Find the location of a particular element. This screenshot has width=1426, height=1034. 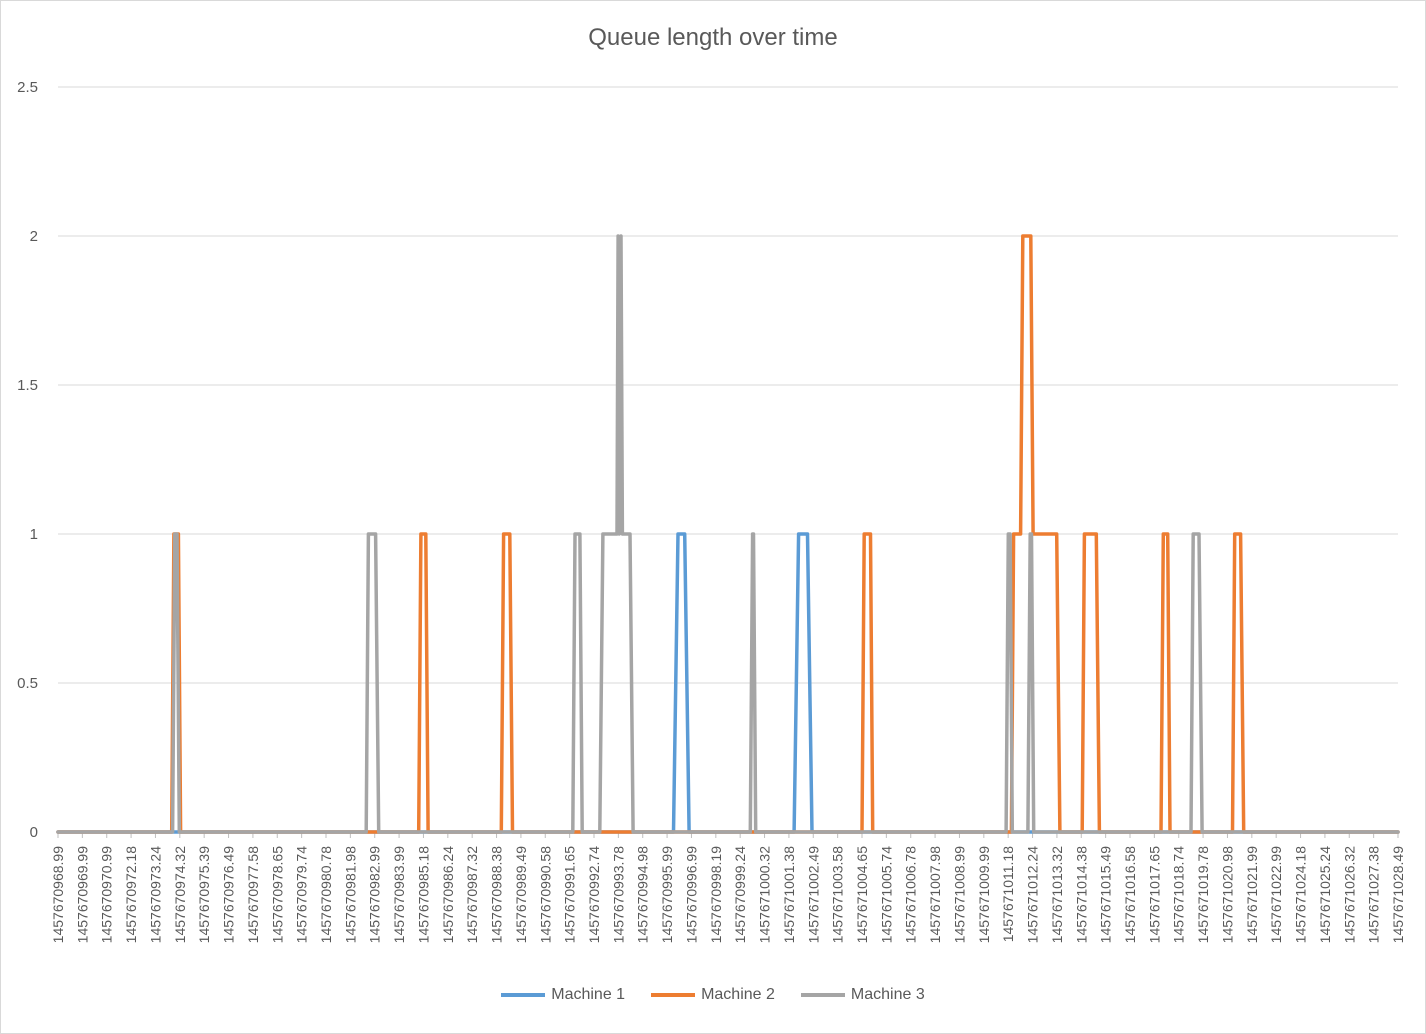

y-tick-label: 2 is located at coordinates (34, 236).